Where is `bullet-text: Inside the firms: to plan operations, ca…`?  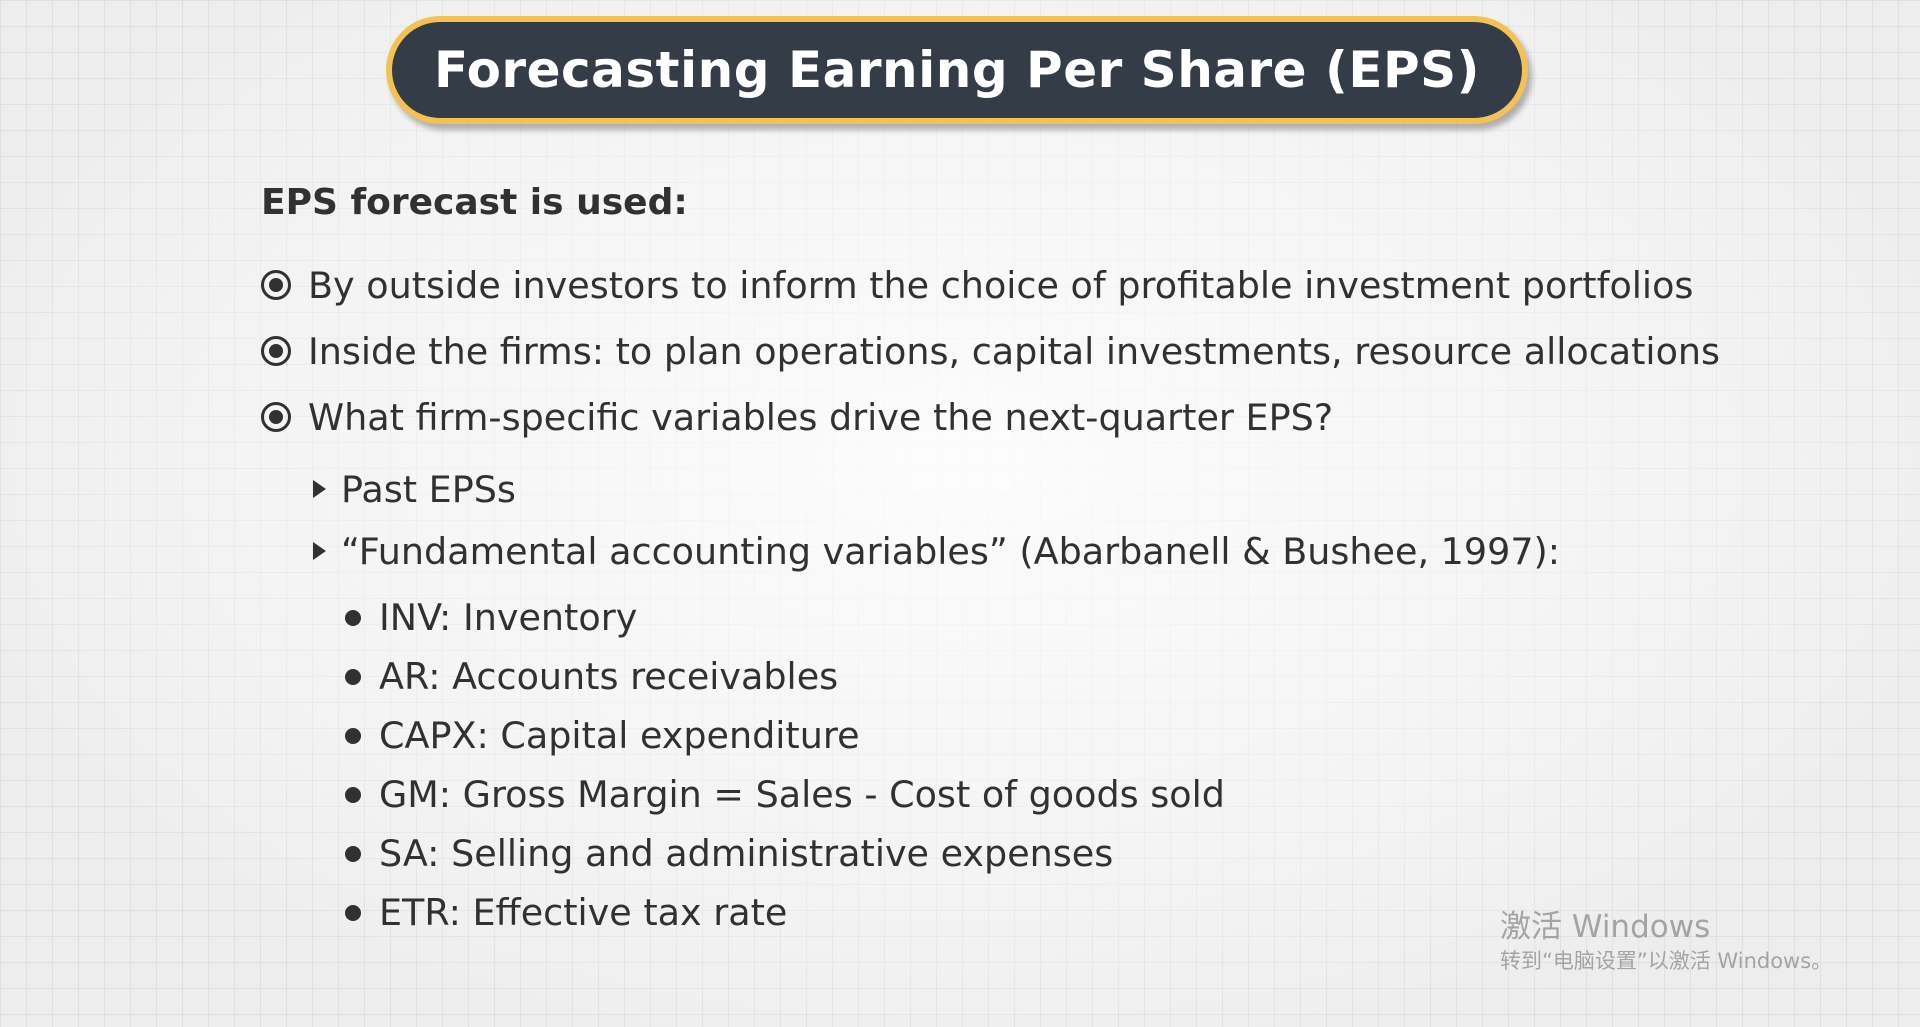 bullet-text: Inside the firms: to plan operations, ca… is located at coordinates (1014, 351).